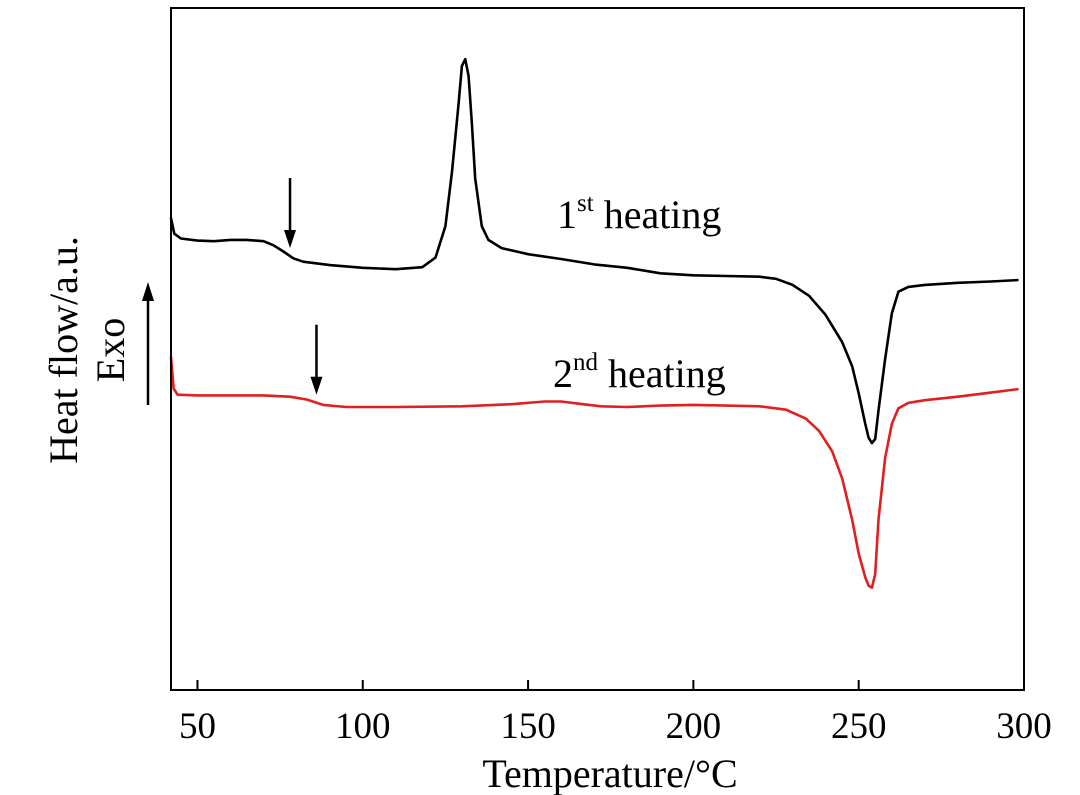 The height and width of the screenshot is (795, 1080). I want to click on x-axis-ticks, so click(610, 685).